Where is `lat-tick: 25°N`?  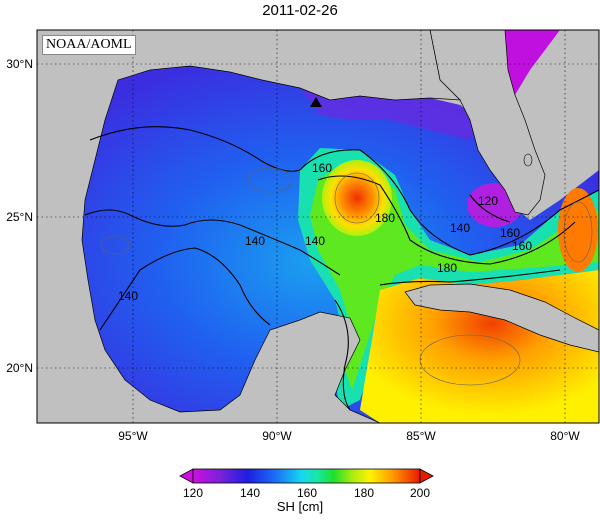
lat-tick: 25°N is located at coordinates (19, 217).